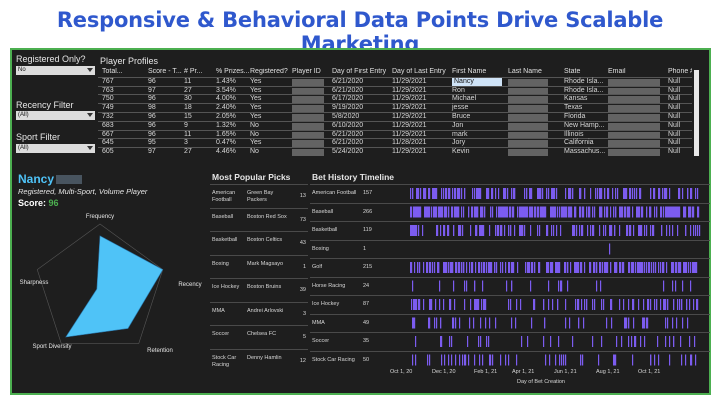 This screenshot has width=720, height=405. I want to click on profile-score: Score: 96, so click(38, 203).